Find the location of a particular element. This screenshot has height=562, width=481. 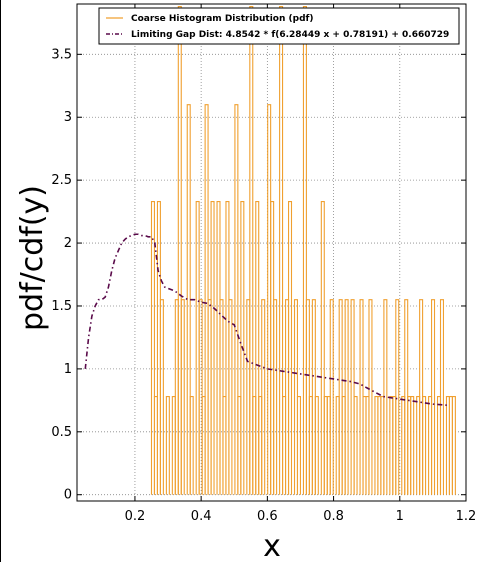

y-tick-label-5: 2.5 is located at coordinates (61, 180).